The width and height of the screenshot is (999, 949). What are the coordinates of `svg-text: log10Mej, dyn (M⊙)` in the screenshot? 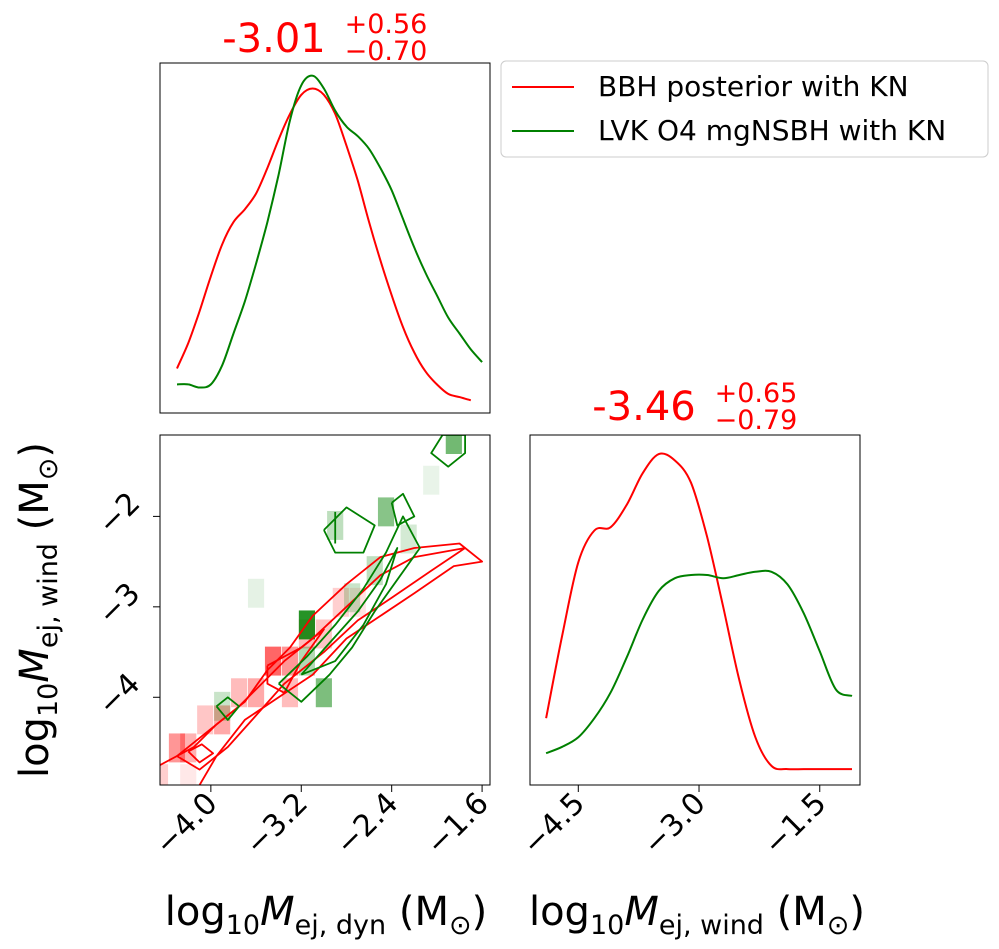 It's located at (326, 915).